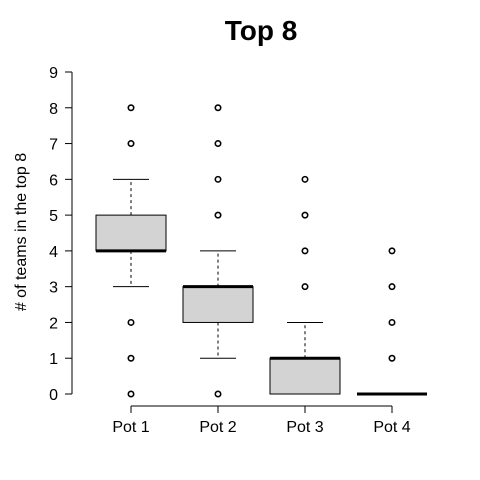 Image resolution: width=480 pixels, height=480 pixels. What do you see at coordinates (53, 145) in the screenshot?
I see `y-tick-label: 7` at bounding box center [53, 145].